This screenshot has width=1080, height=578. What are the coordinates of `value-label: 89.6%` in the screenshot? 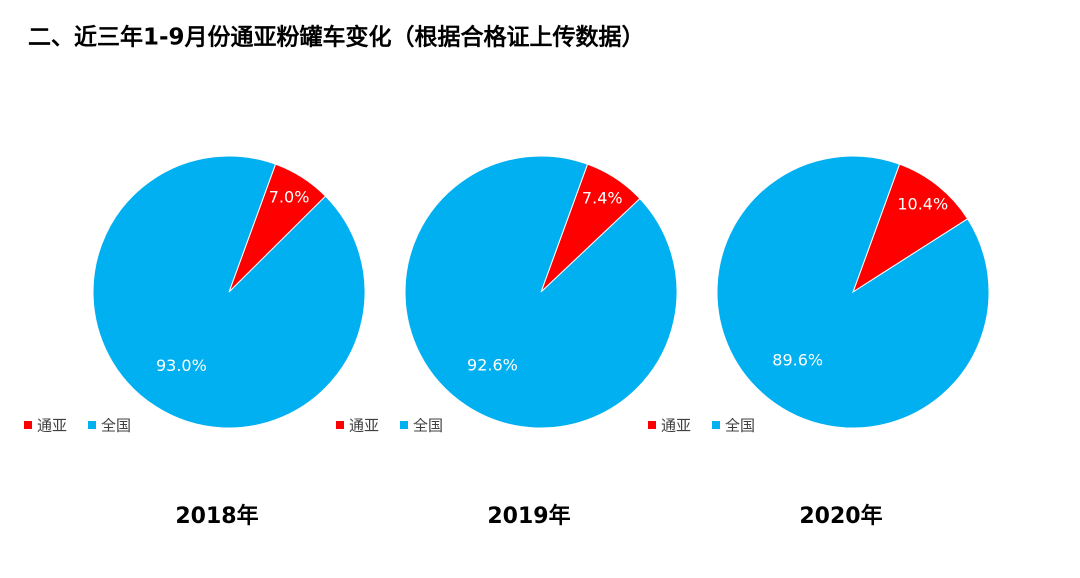 It's located at (797, 359).